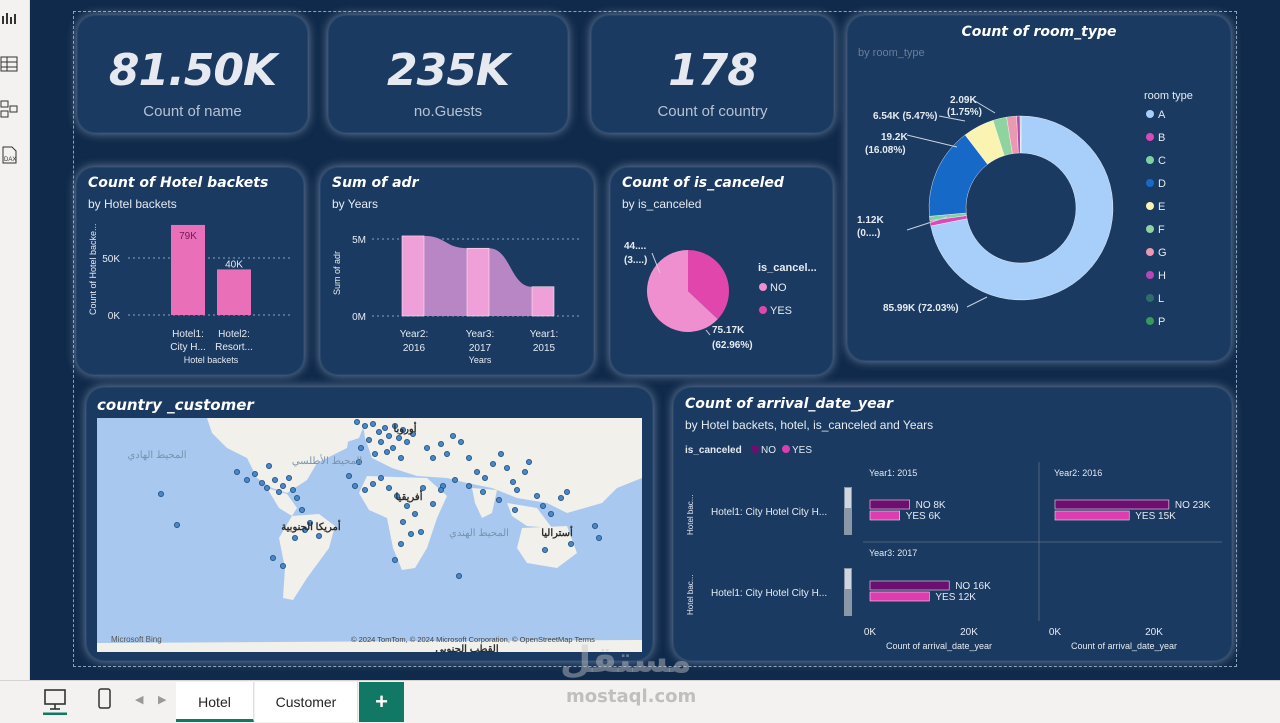 The image size is (1280, 723). What do you see at coordinates (1161, 322) in the screenshot?
I see `legend-item: P` at bounding box center [1161, 322].